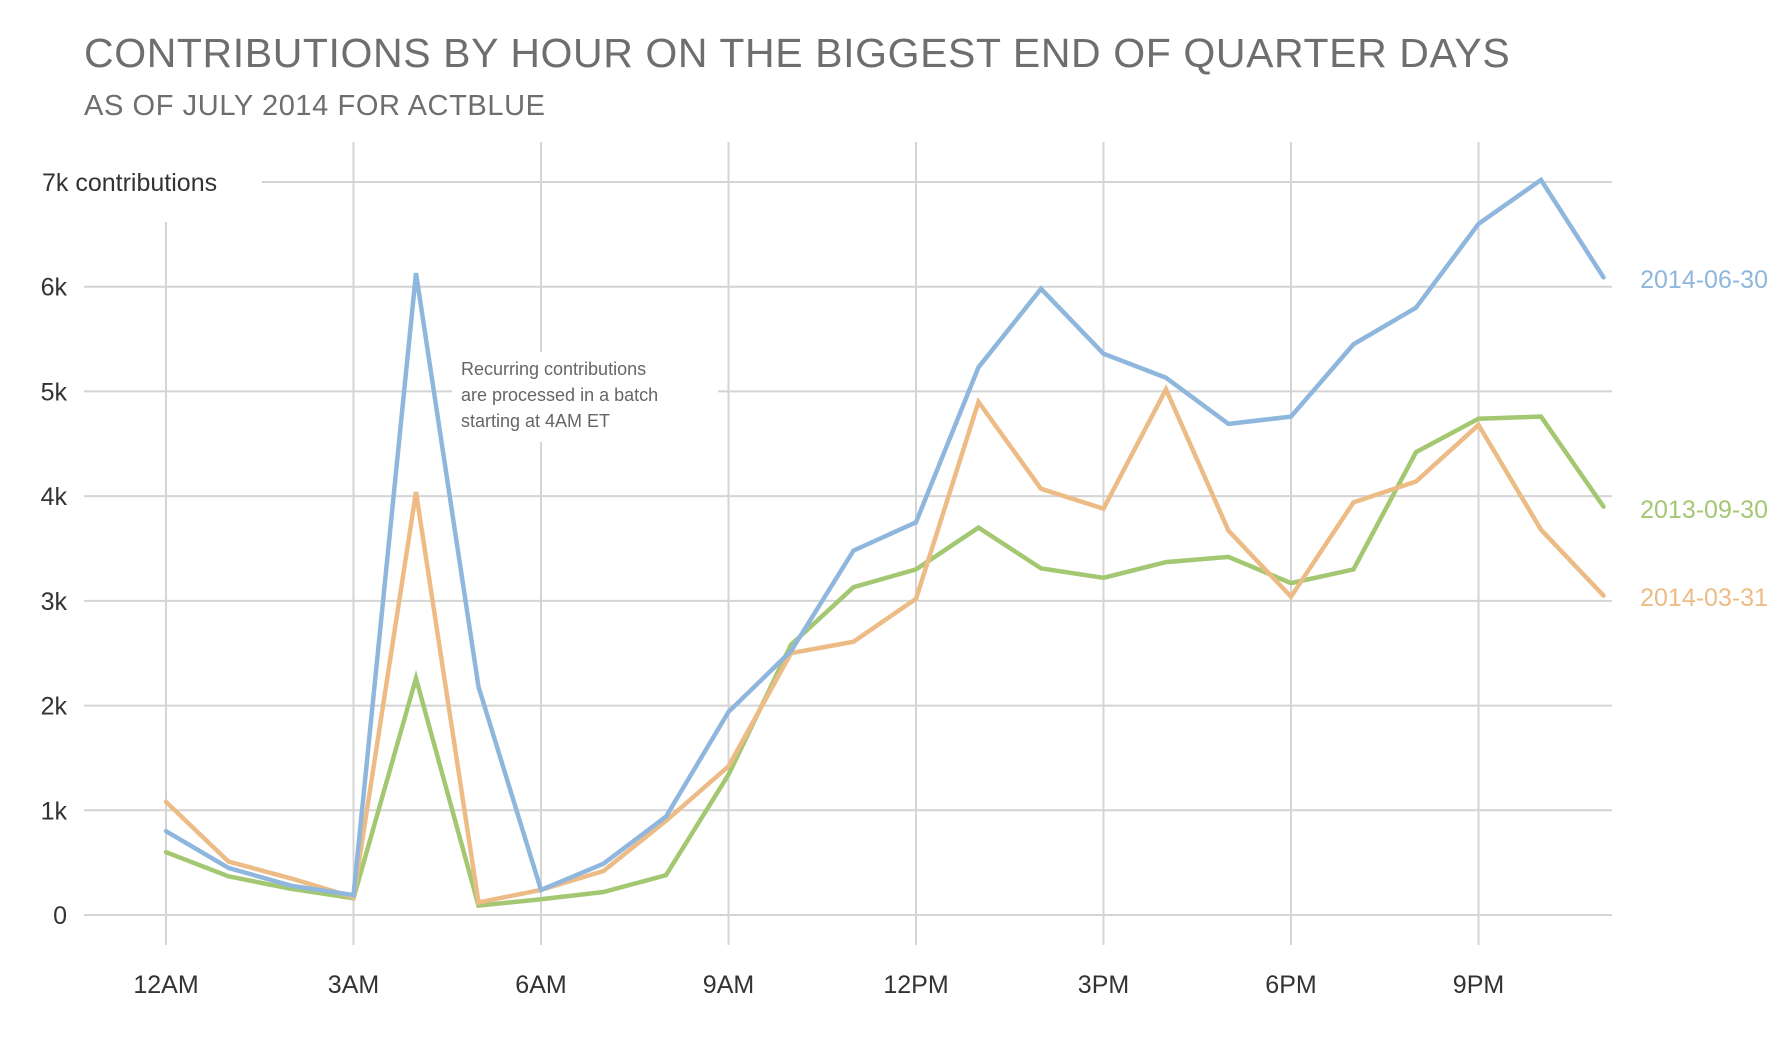 The width and height of the screenshot is (1792, 1038). Describe the element at coordinates (1103, 985) in the screenshot. I see `x-tick-label: 3PM` at that location.